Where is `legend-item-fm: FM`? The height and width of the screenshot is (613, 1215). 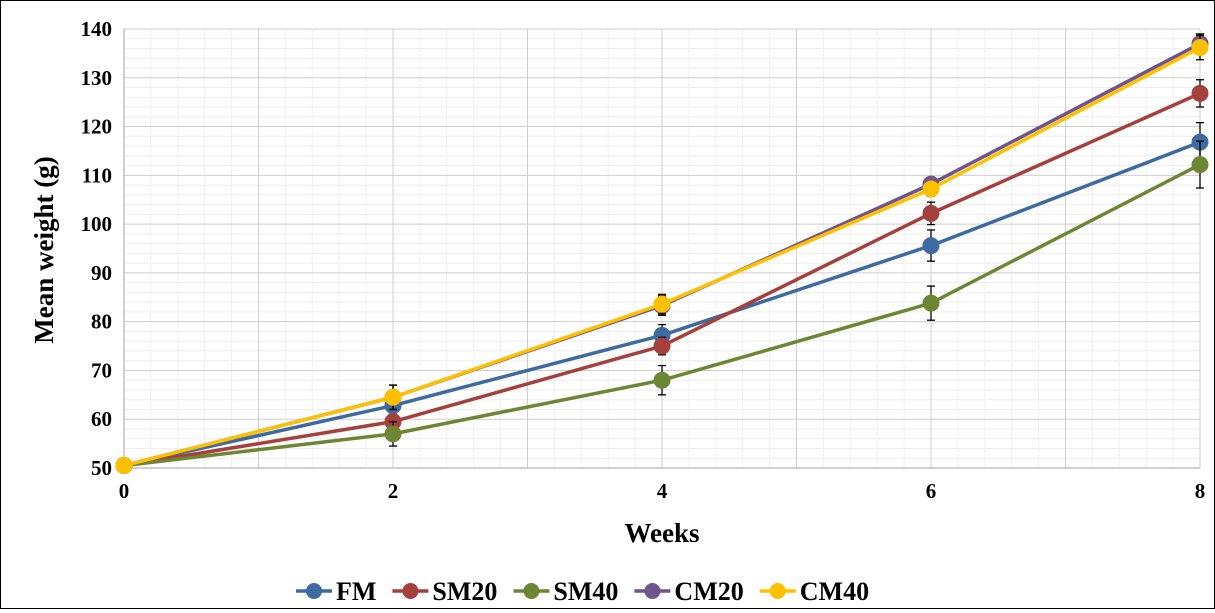
legend-item-fm: FM is located at coordinates (336, 591).